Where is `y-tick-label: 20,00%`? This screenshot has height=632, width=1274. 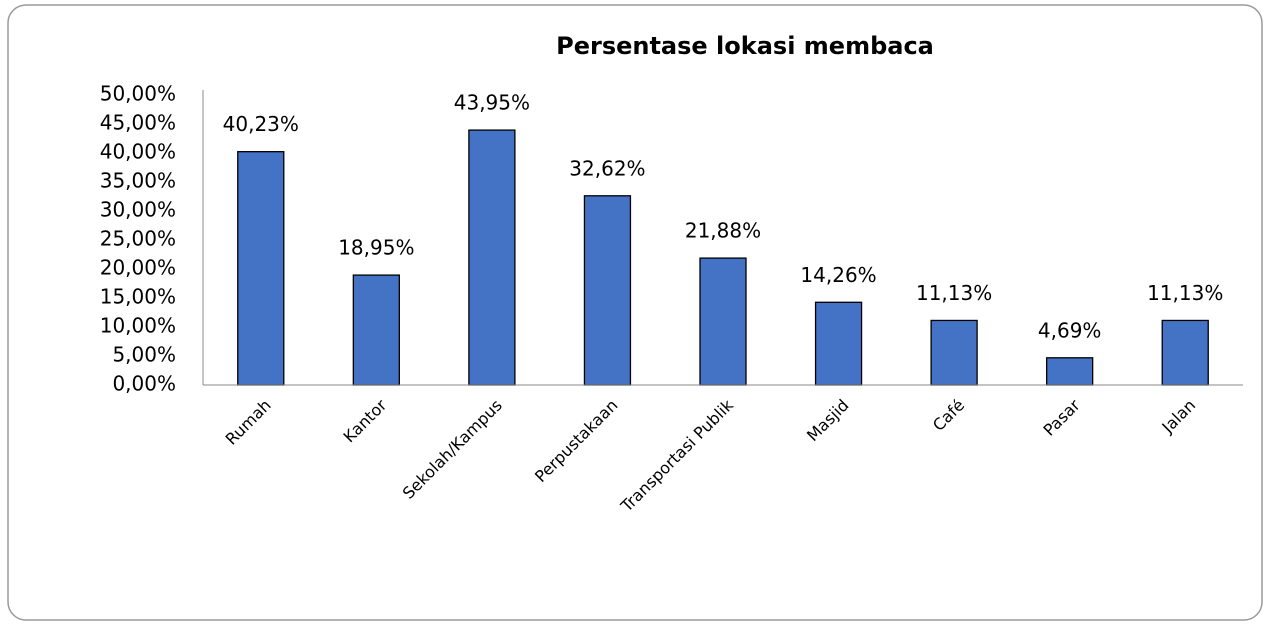 y-tick-label: 20,00% is located at coordinates (138, 268).